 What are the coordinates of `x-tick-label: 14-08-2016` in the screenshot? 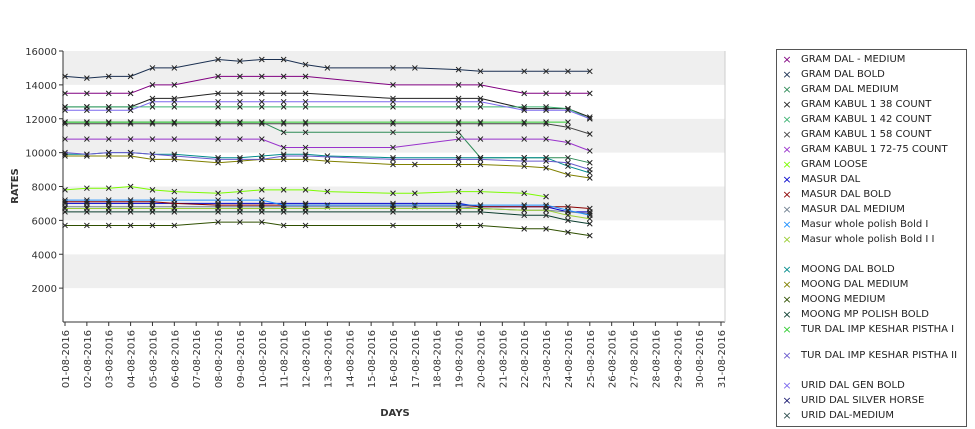 It's located at (350, 359).